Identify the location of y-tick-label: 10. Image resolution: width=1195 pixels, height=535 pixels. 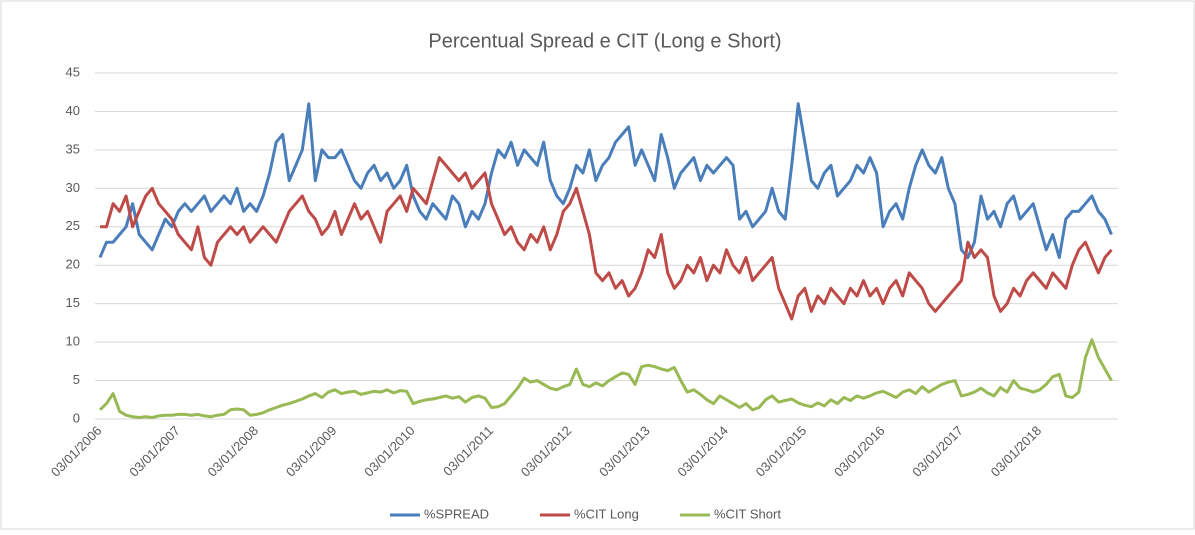
(73, 341).